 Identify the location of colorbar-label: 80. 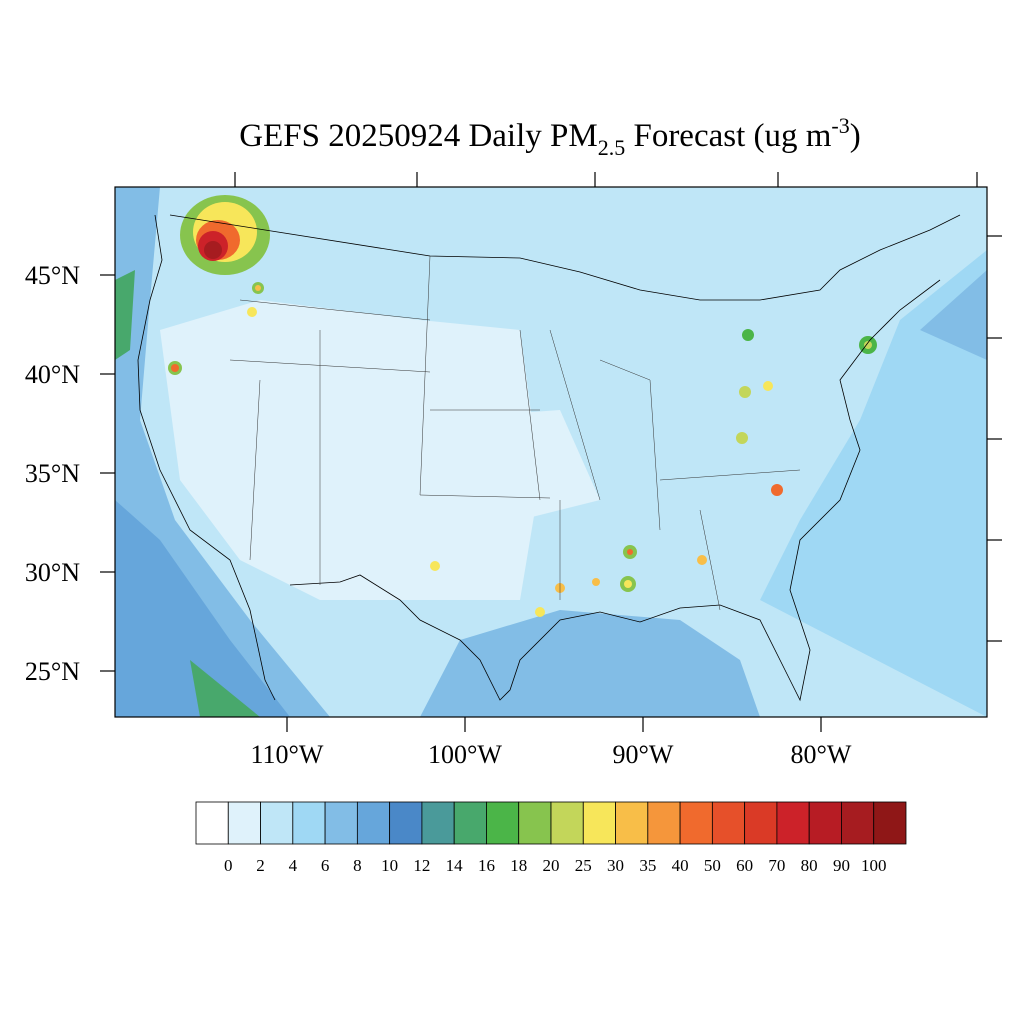
(809, 865).